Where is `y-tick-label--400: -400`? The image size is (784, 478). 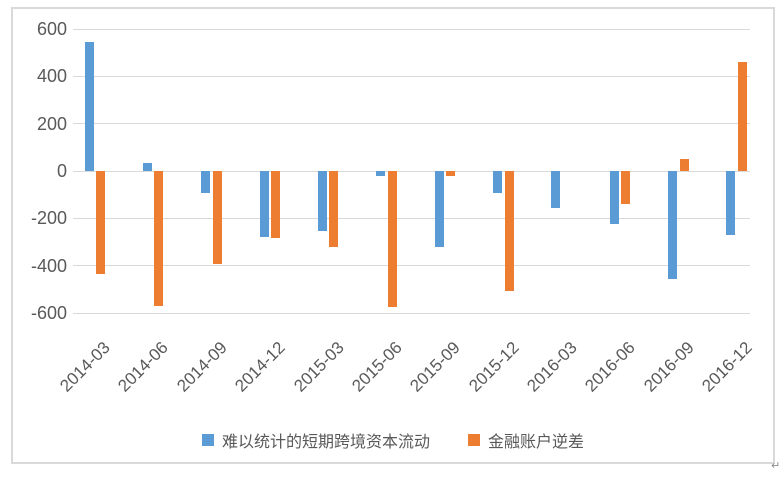
y-tick-label--400: -400 is located at coordinates (48, 265).